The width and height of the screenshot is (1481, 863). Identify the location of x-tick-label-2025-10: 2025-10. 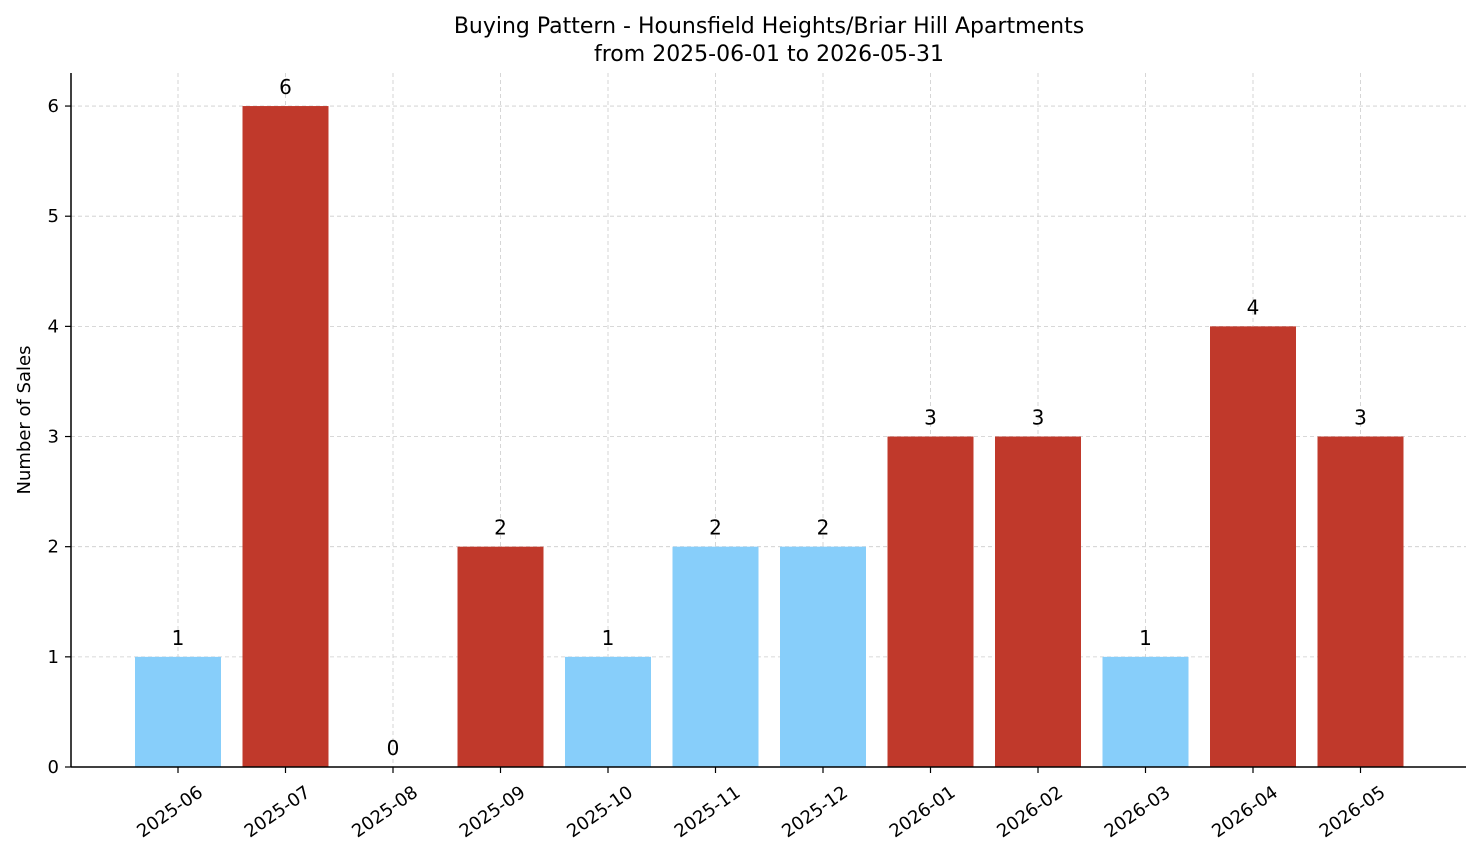
(600, 812).